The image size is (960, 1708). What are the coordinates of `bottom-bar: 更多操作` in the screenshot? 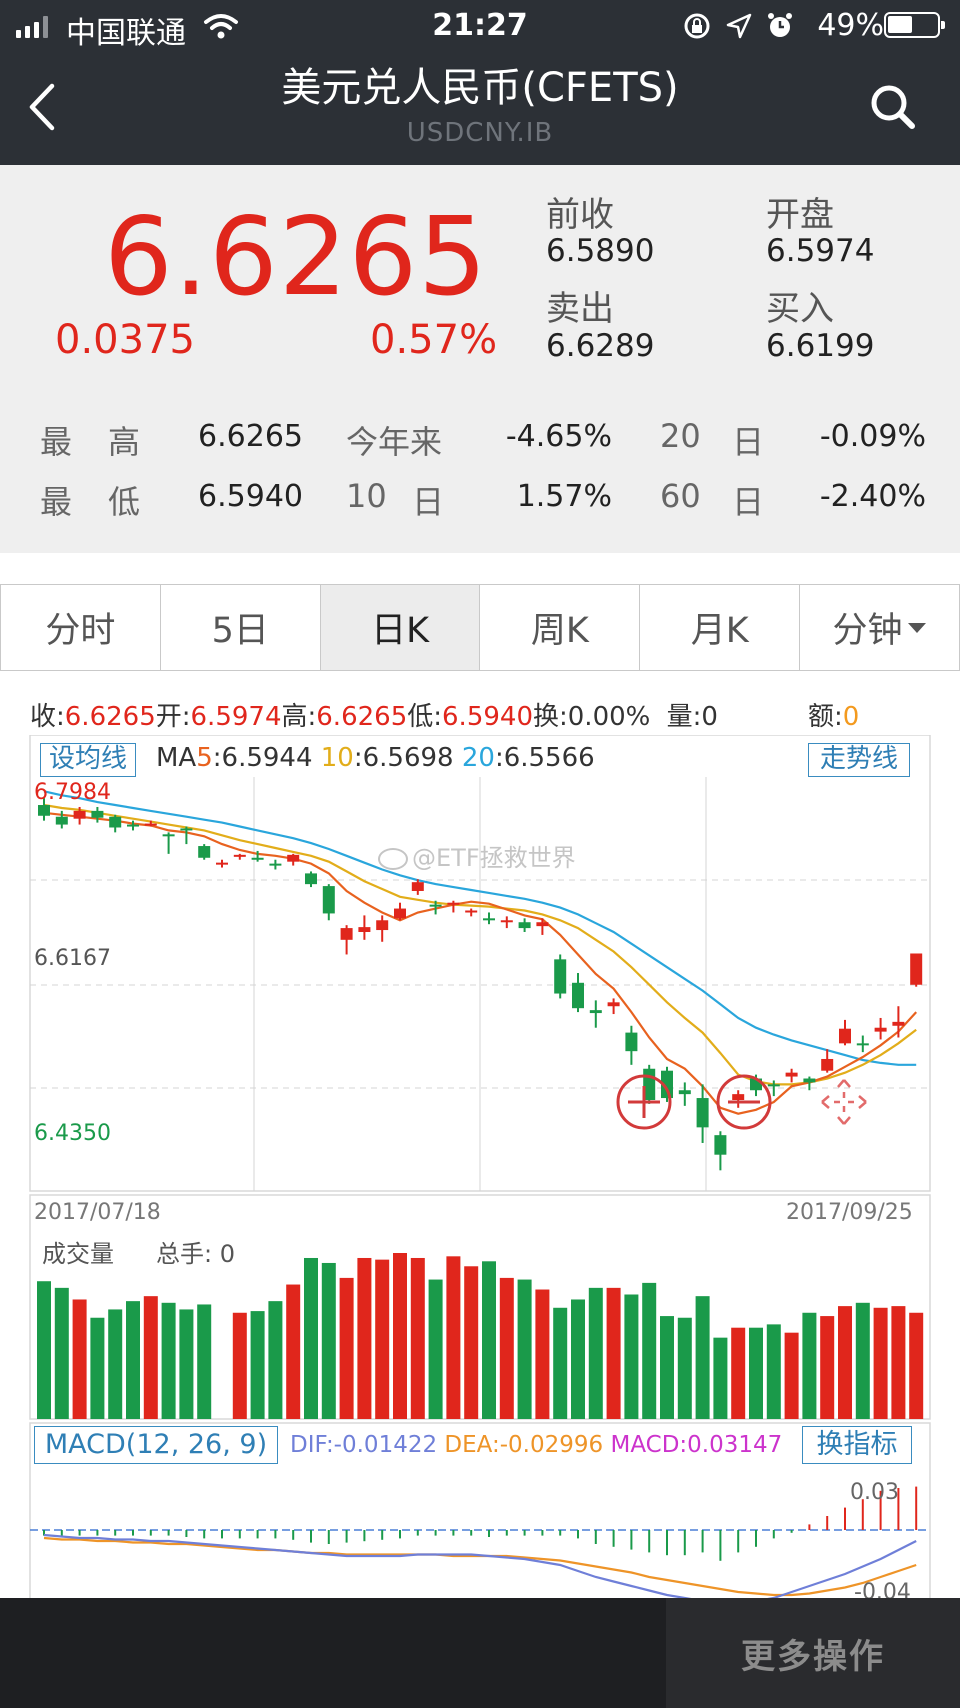 It's located at (480, 1653).